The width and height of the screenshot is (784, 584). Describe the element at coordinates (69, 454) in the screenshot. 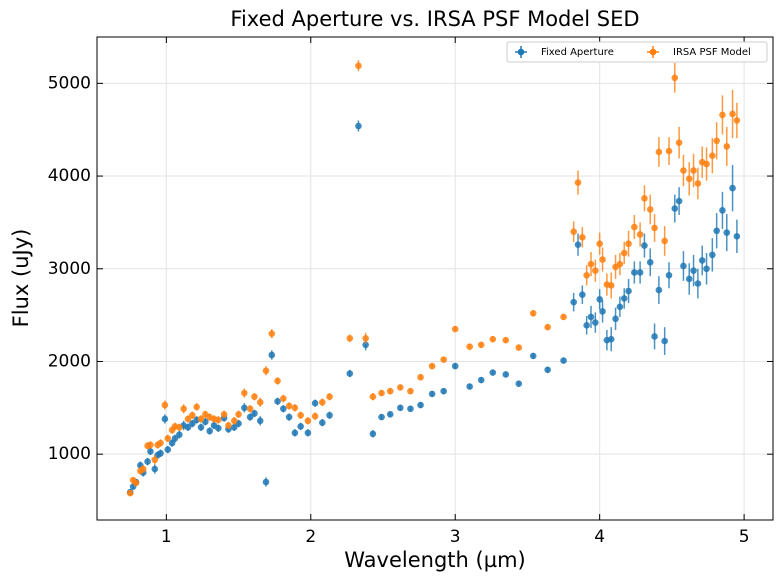

I see `y-tick-label: 1000` at that location.